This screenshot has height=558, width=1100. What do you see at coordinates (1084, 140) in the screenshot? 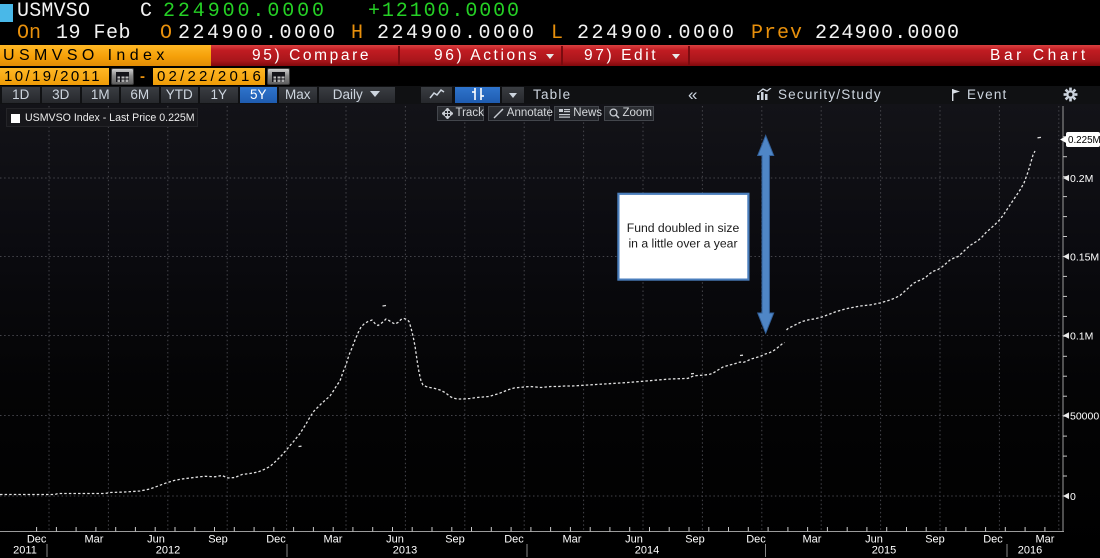
I see `svg-text: 0.225M` at bounding box center [1084, 140].